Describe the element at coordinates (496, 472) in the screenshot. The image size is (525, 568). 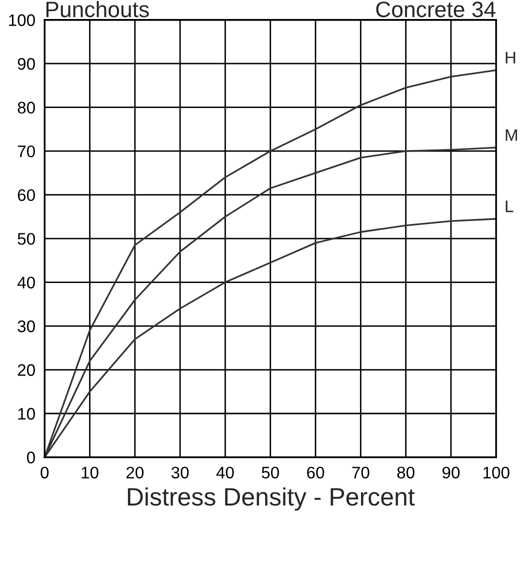
I see `x-tick-label: 100` at that location.